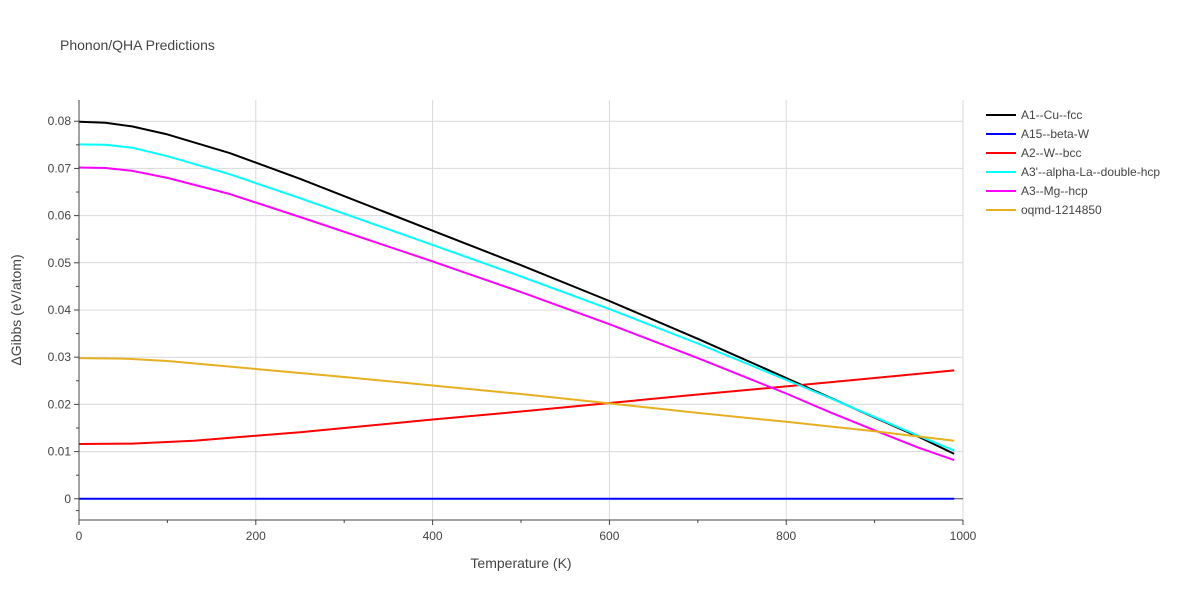 The width and height of the screenshot is (1200, 600). I want to click on y-tick-label: 0, so click(67, 499).